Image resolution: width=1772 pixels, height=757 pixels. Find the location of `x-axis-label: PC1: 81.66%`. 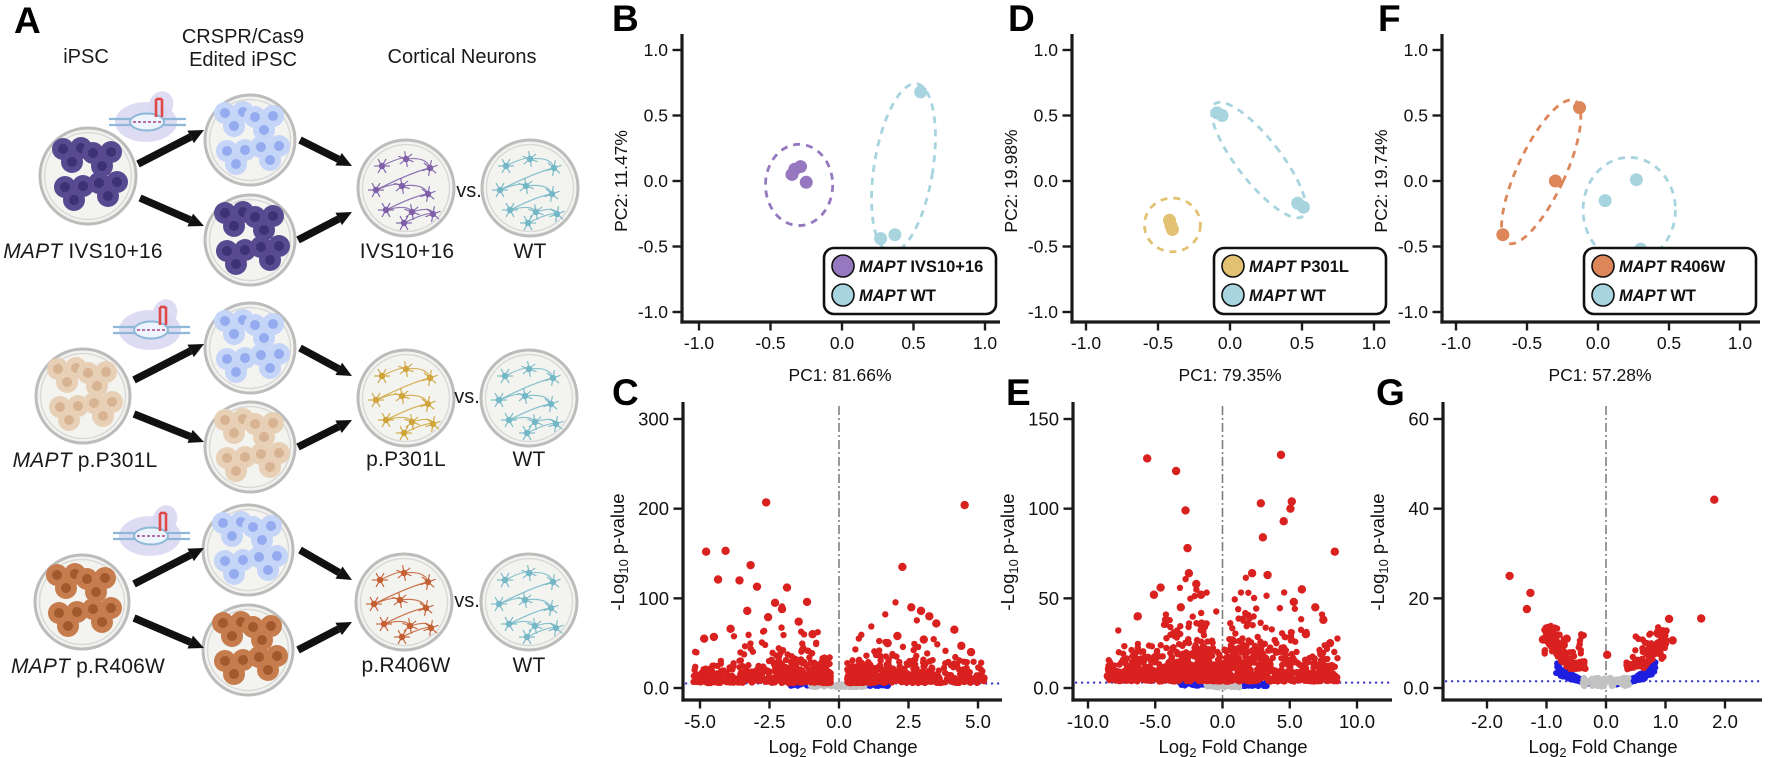

x-axis-label: PC1: 81.66% is located at coordinates (839, 375).